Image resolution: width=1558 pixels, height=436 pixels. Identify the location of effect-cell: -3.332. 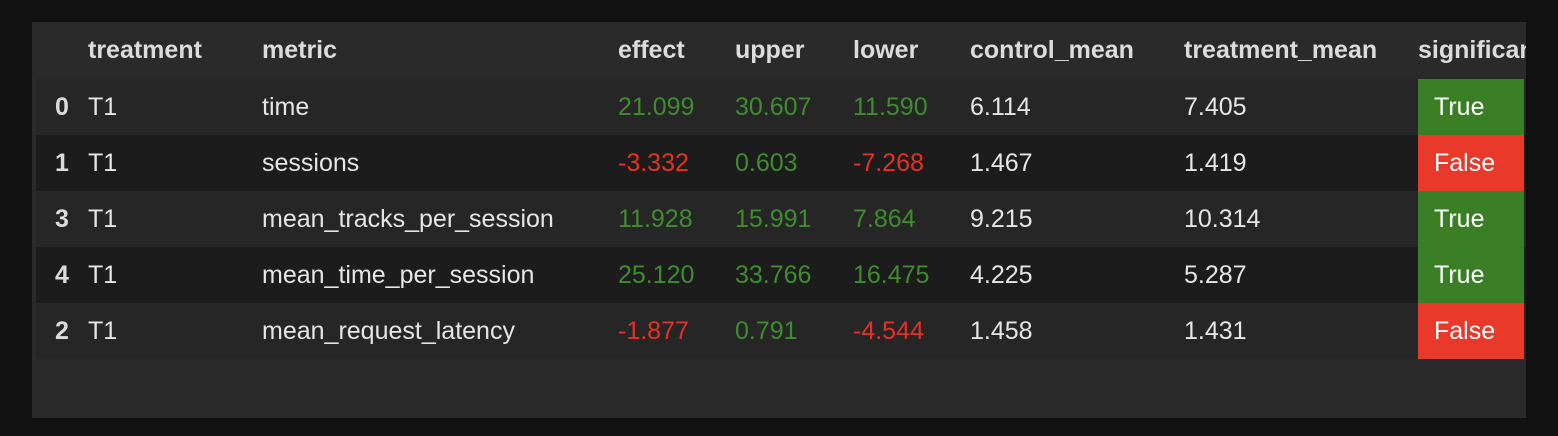
(653, 162).